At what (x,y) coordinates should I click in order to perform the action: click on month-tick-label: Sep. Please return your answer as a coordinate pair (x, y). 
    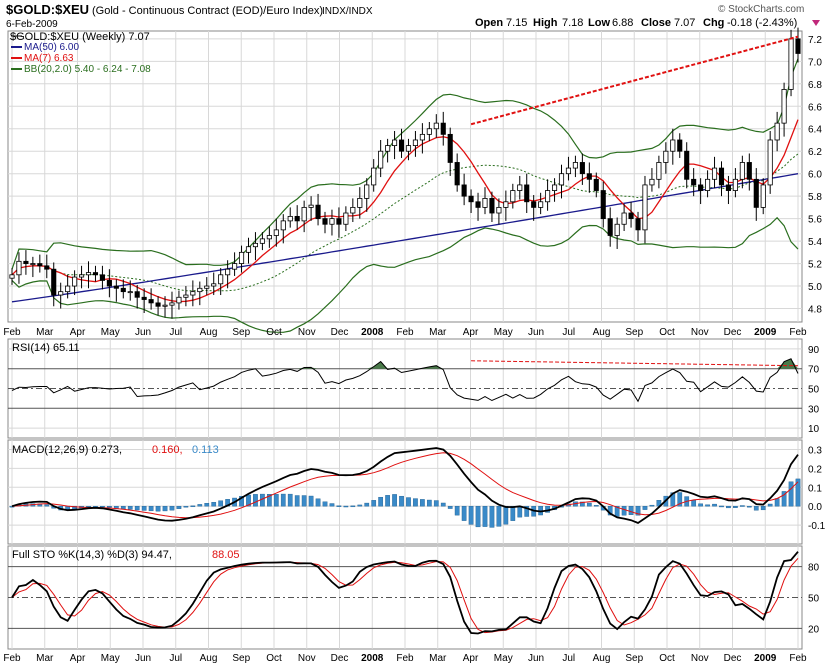
    Looking at the image, I should click on (241, 658).